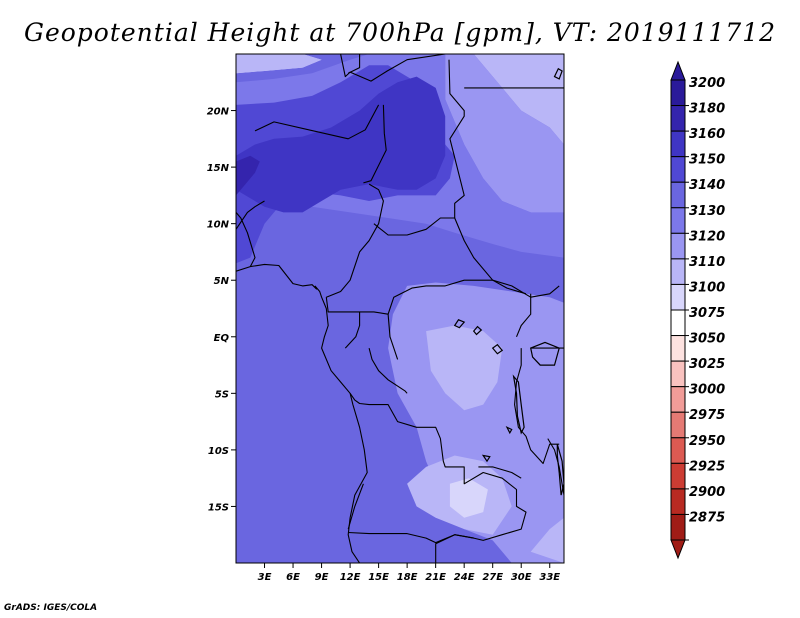  Describe the element at coordinates (549, 577) in the screenshot. I see `lon-tick-label: 33E` at that location.